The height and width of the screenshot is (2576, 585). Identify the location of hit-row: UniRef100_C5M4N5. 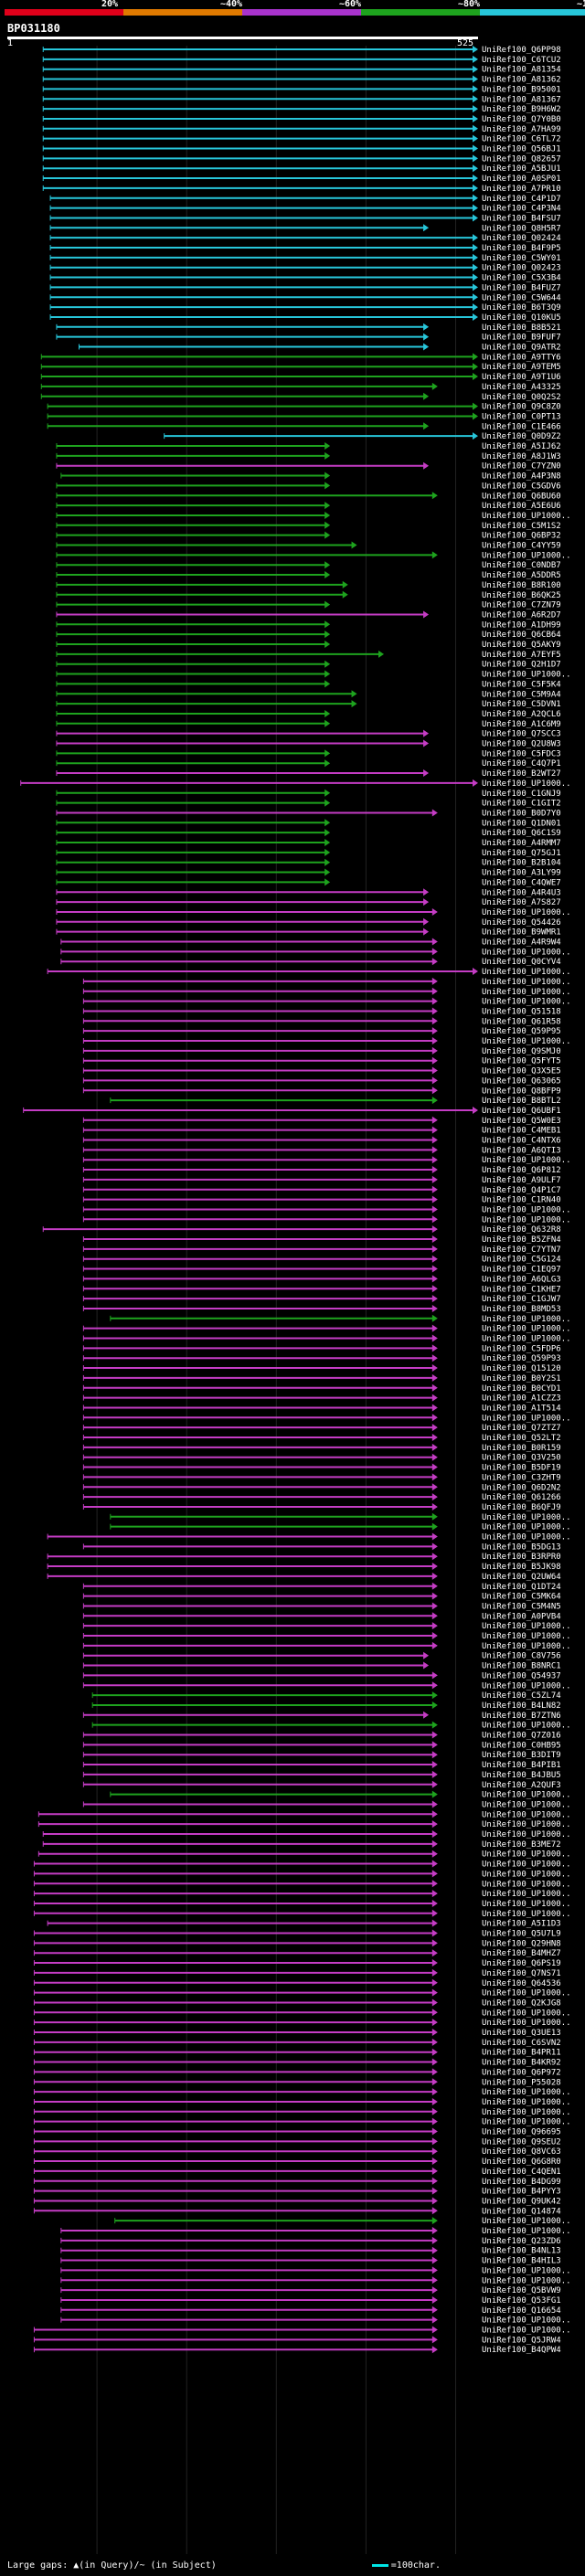
(322, 1606).